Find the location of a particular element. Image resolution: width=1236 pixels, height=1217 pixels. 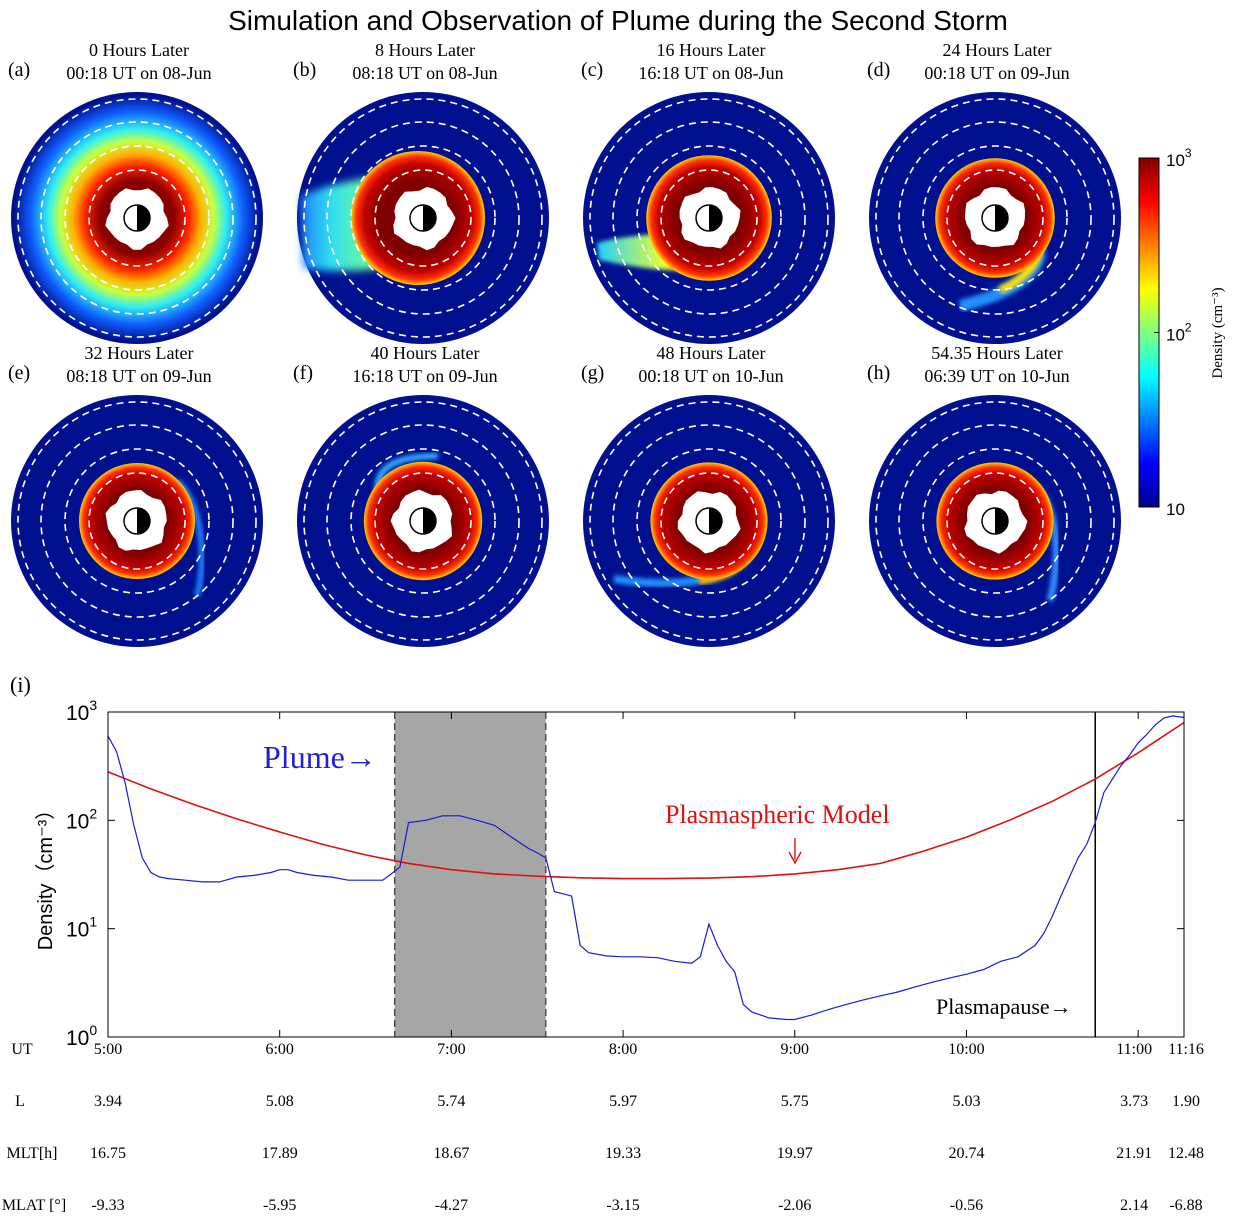

orbit-cell: -5.95 is located at coordinates (279, 1205).